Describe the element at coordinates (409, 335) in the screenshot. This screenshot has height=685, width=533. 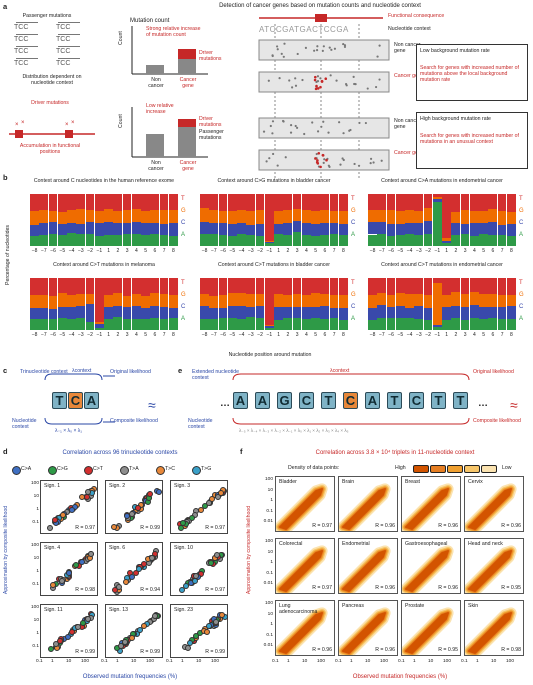
I see `tick-label: −4` at that location.